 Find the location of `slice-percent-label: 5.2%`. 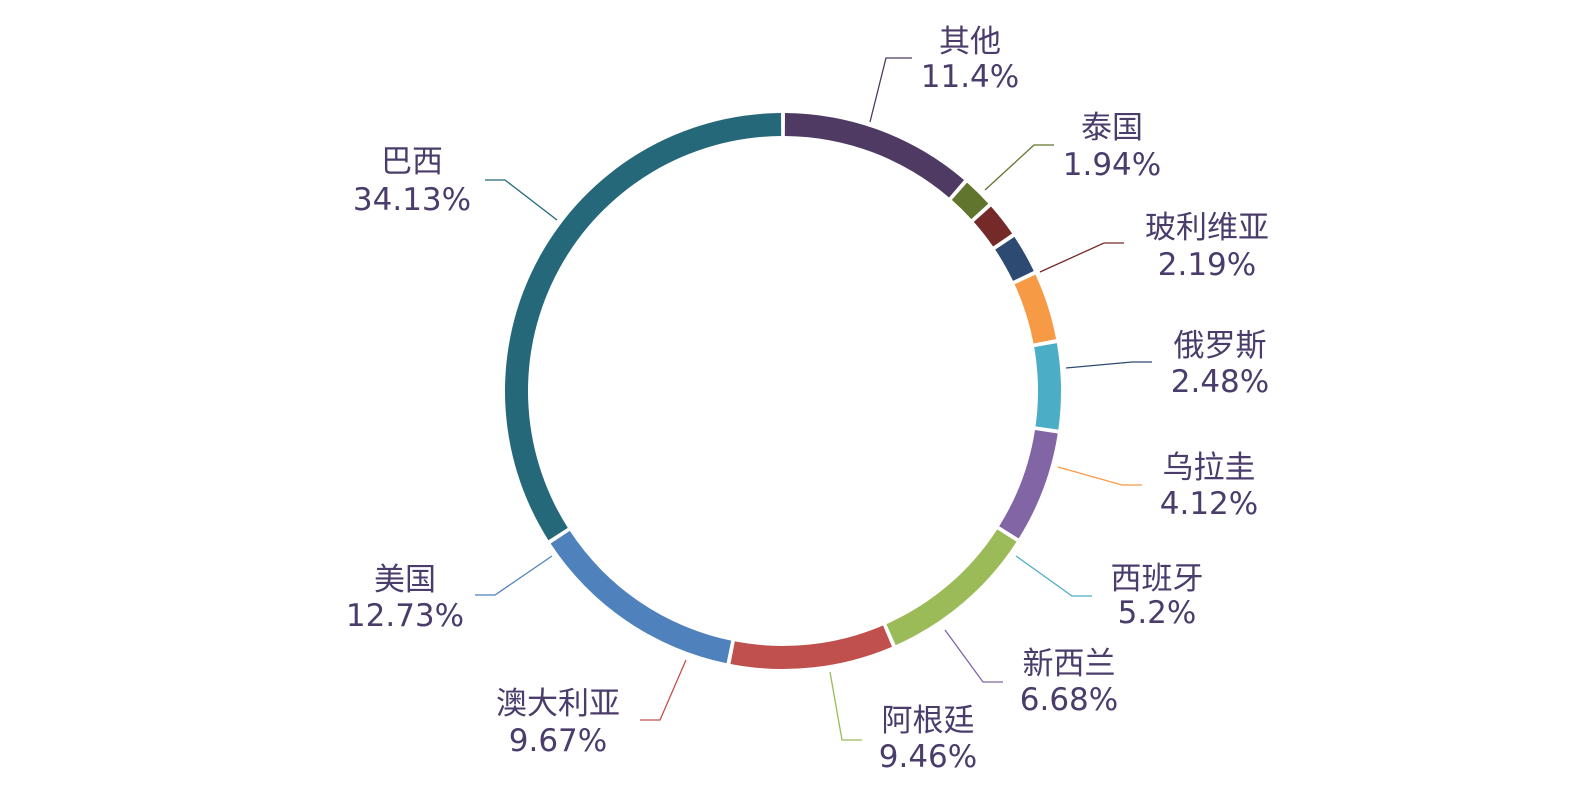

slice-percent-label: 5.2% is located at coordinates (1157, 613).